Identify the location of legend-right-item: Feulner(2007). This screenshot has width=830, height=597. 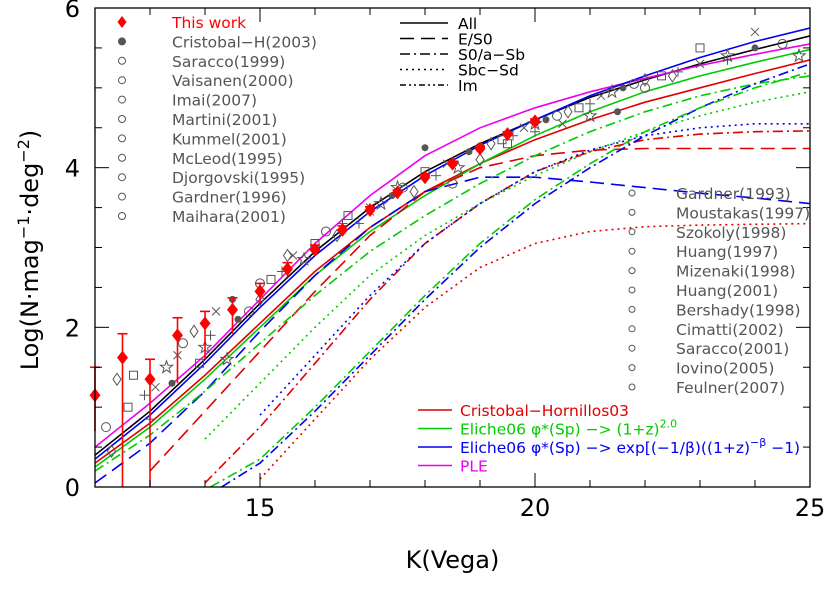
(706, 388).